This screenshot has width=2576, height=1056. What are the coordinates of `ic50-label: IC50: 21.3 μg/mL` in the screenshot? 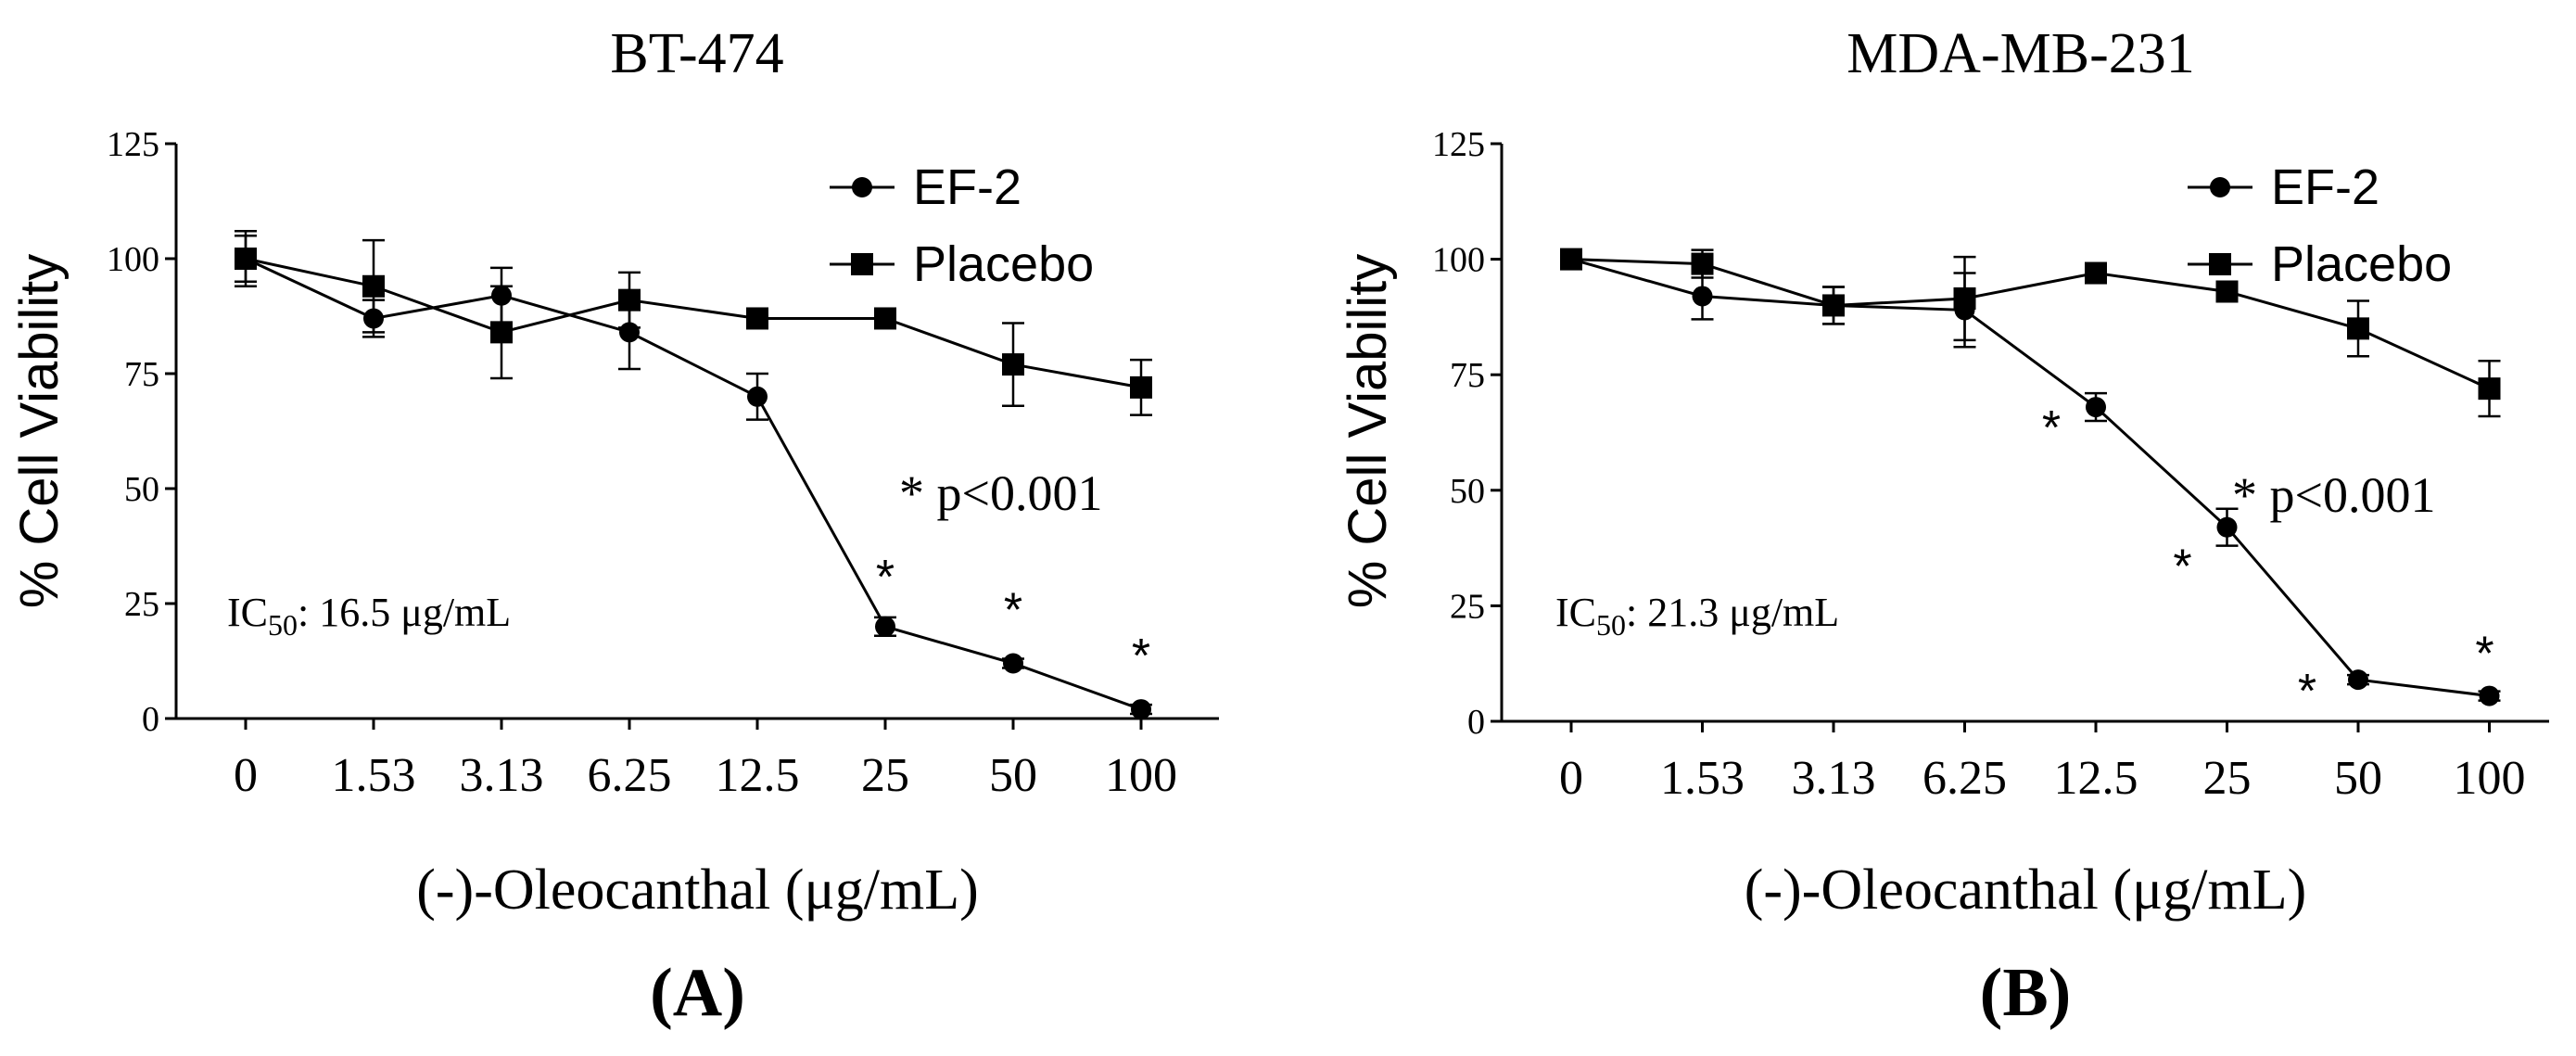 It's located at (1697, 616).